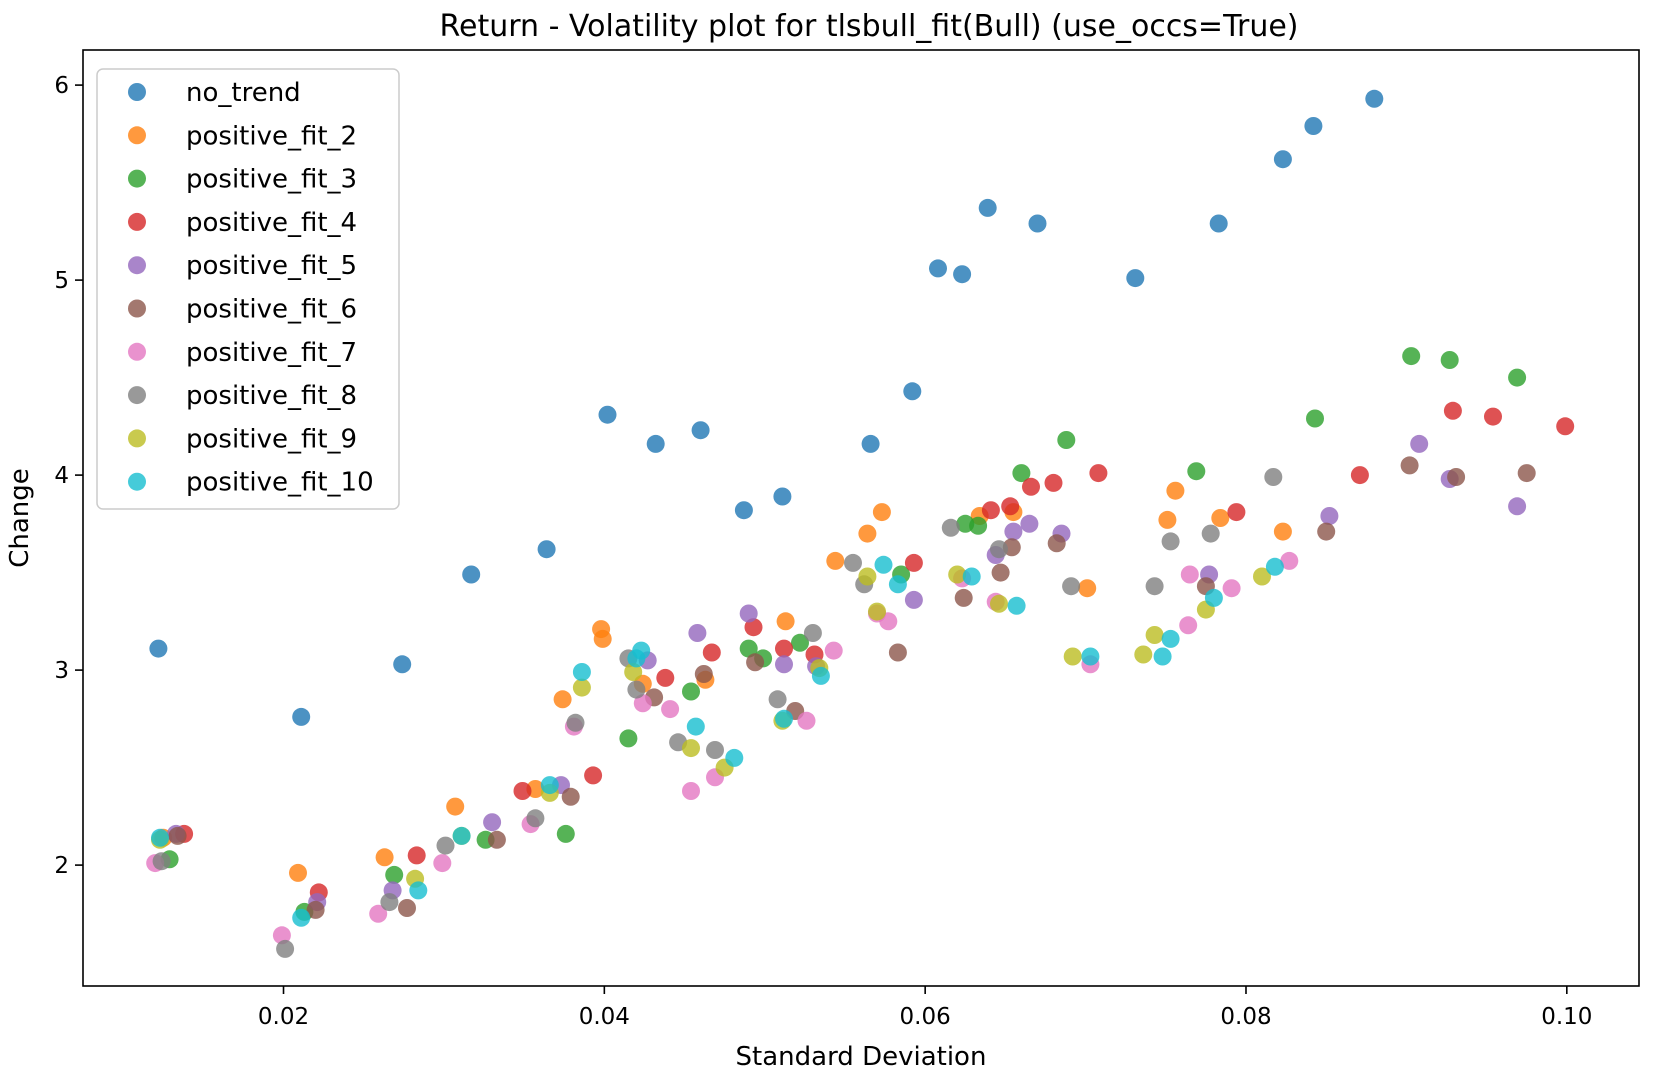  What do you see at coordinates (242, 353) in the screenshot?
I see `legend-item-positive_fit_7: positive_fit_7` at bounding box center [242, 353].